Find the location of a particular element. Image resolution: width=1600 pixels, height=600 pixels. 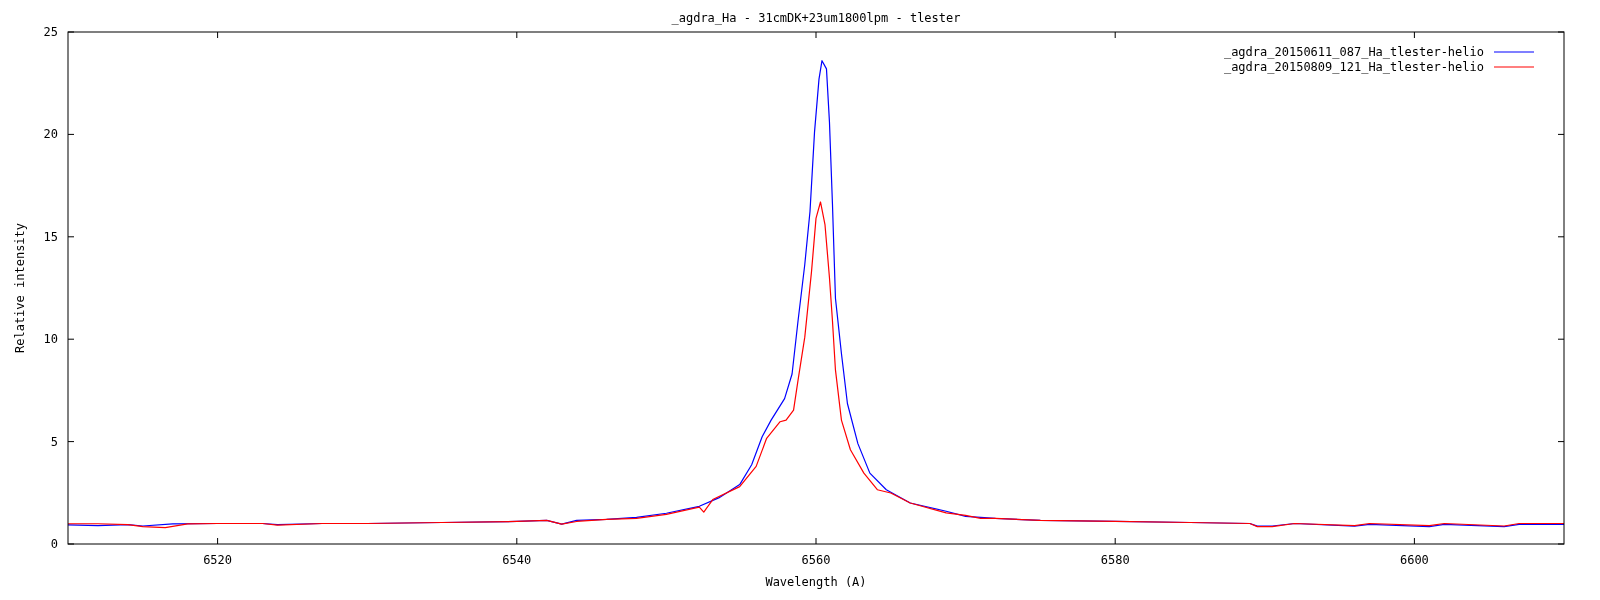

x-tick-label: 6560 is located at coordinates (816, 560).